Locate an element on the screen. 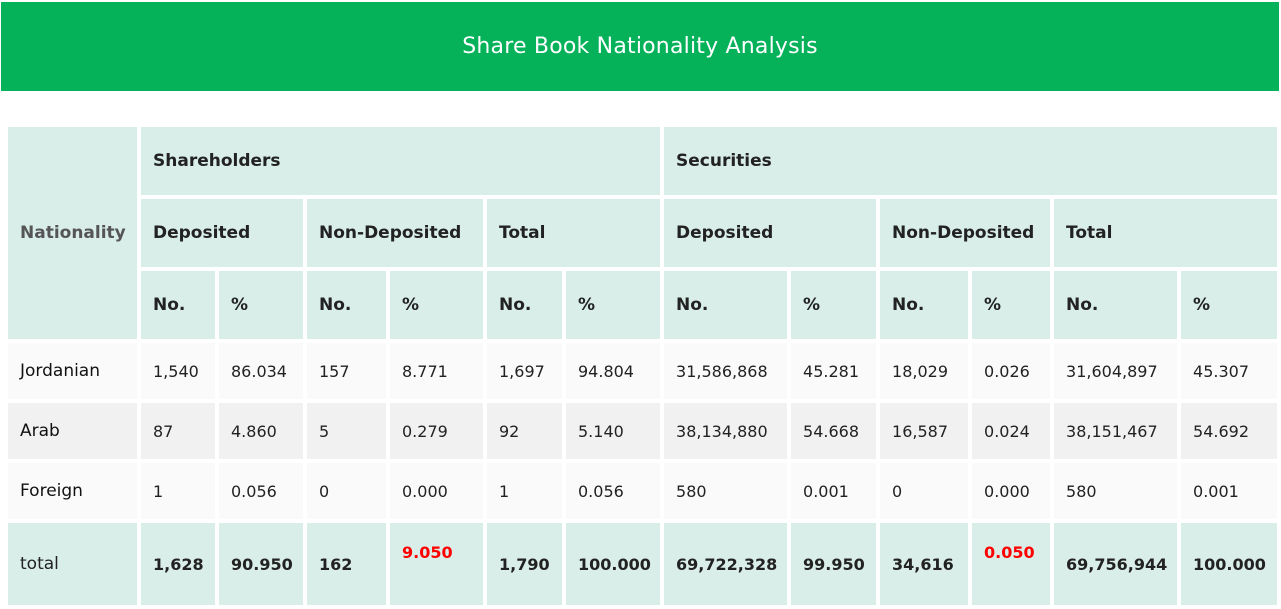 This screenshot has width=1281, height=609. cell: 4.860 is located at coordinates (261, 431).